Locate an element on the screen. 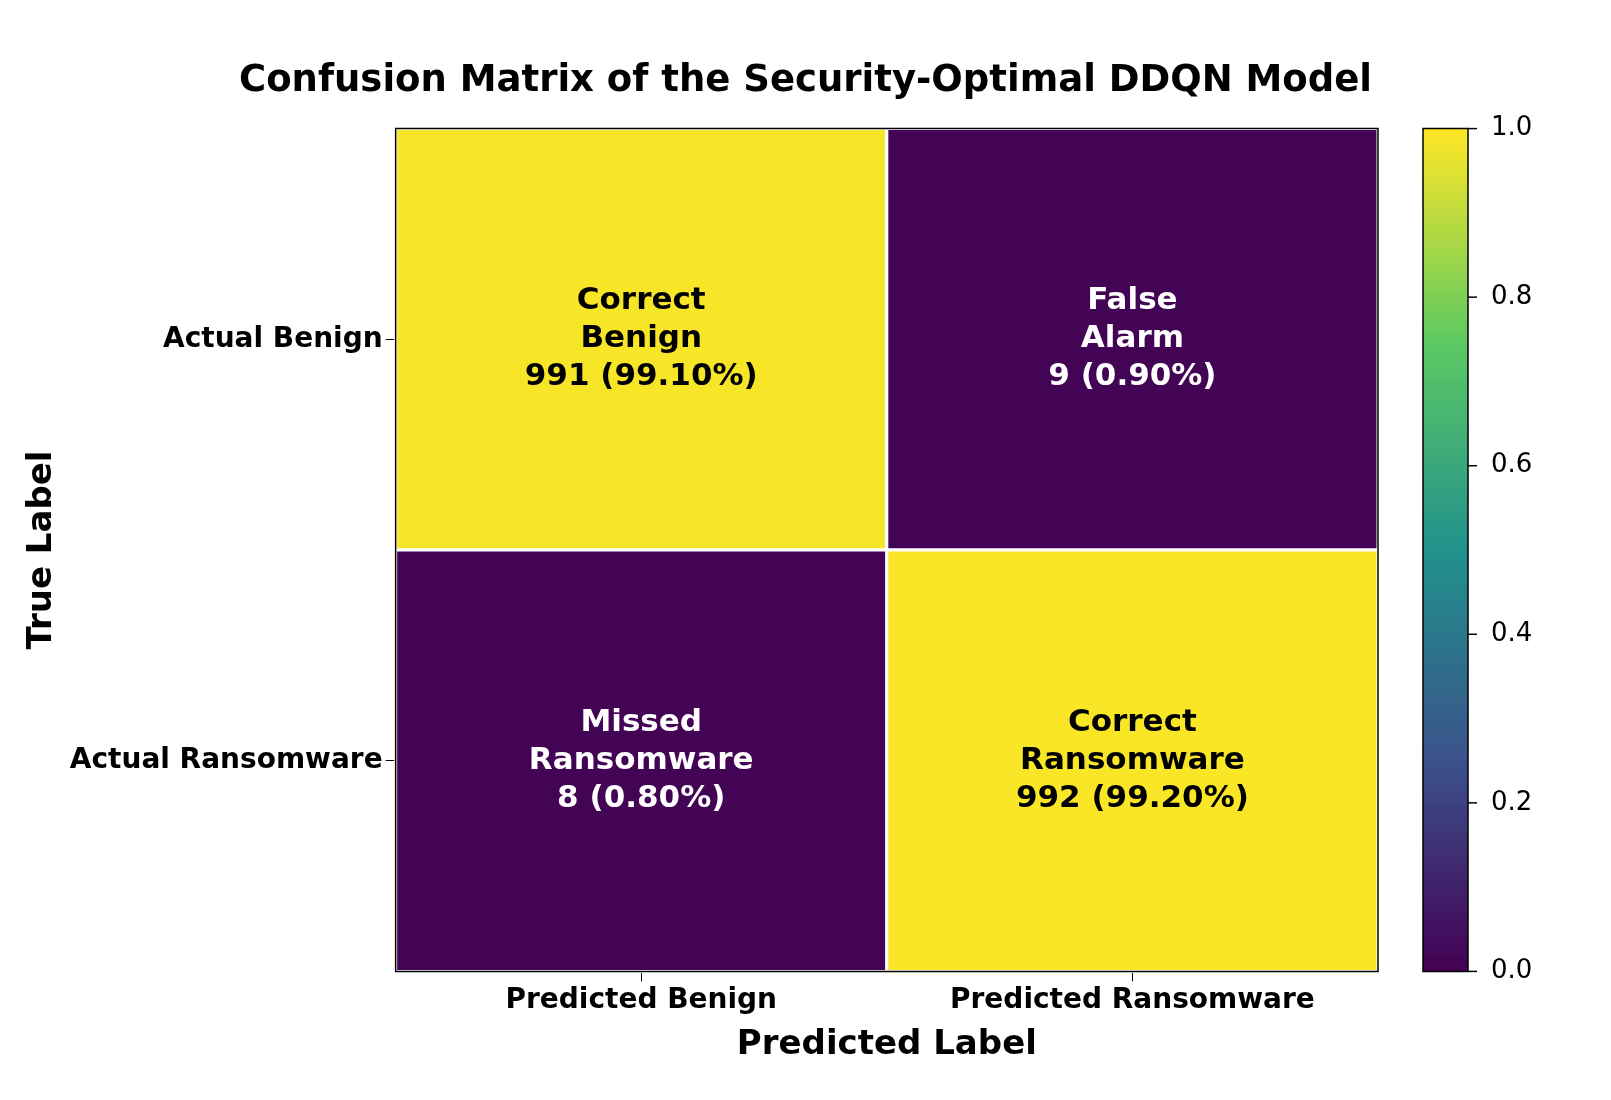 The height and width of the screenshot is (1100, 1611). y-tick-label: Actual Benign is located at coordinates (272, 337).